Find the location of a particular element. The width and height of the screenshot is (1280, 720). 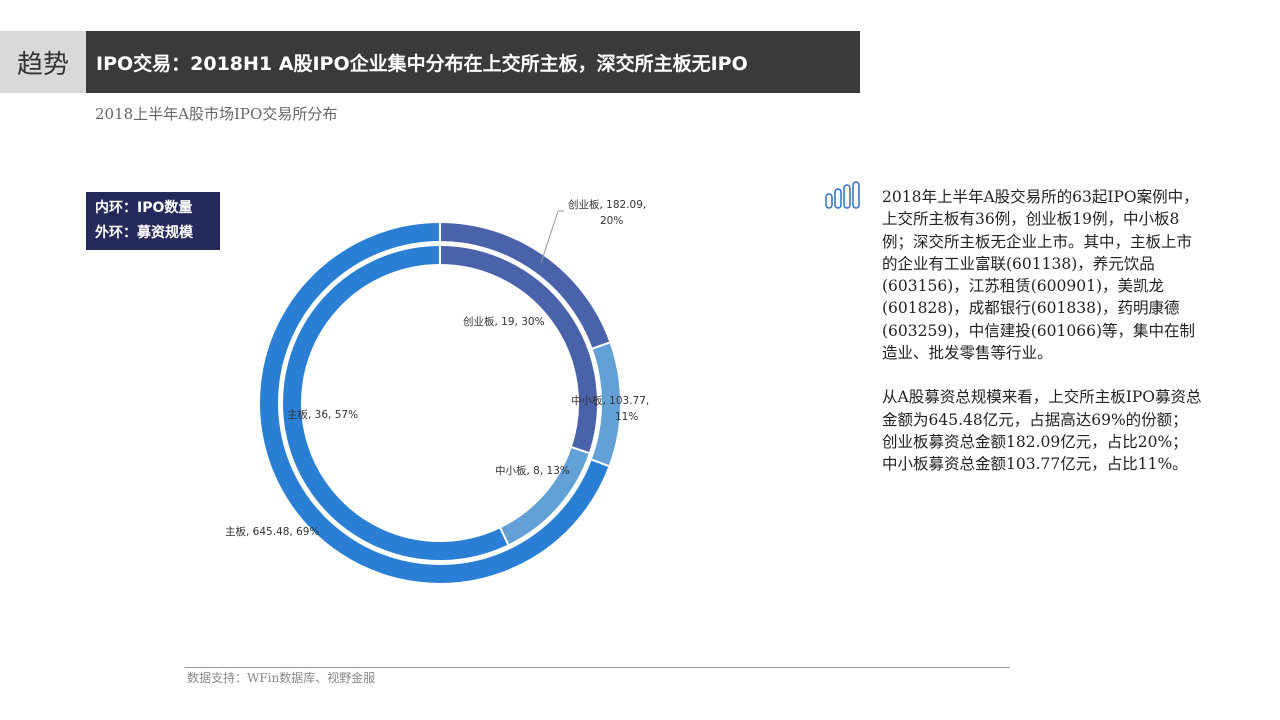

data-label: 20% is located at coordinates (611, 221).